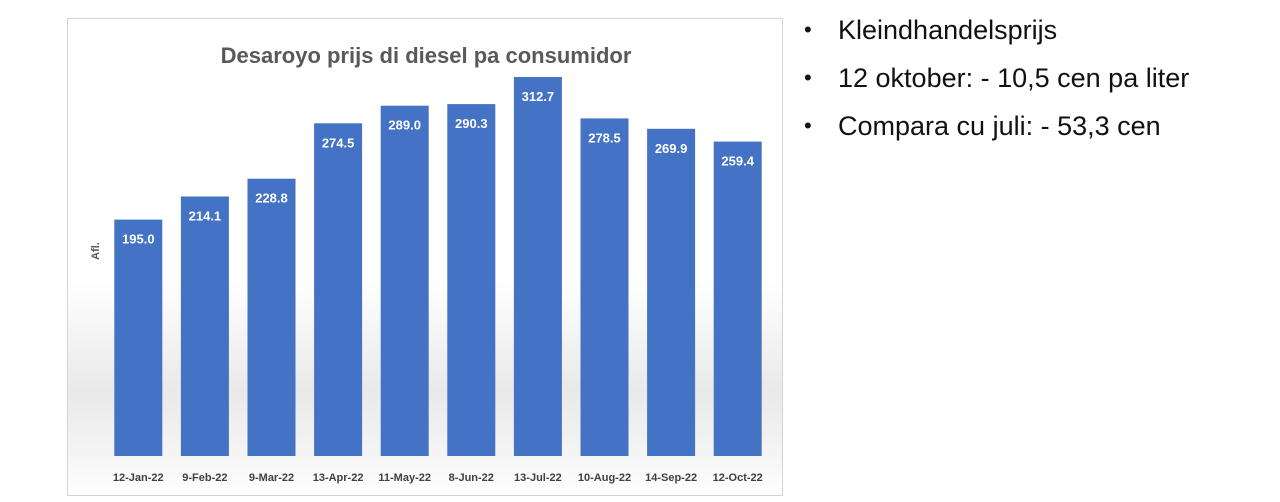 The image size is (1280, 502). Describe the element at coordinates (271, 198) in the screenshot. I see `value-label: 228.8` at that location.